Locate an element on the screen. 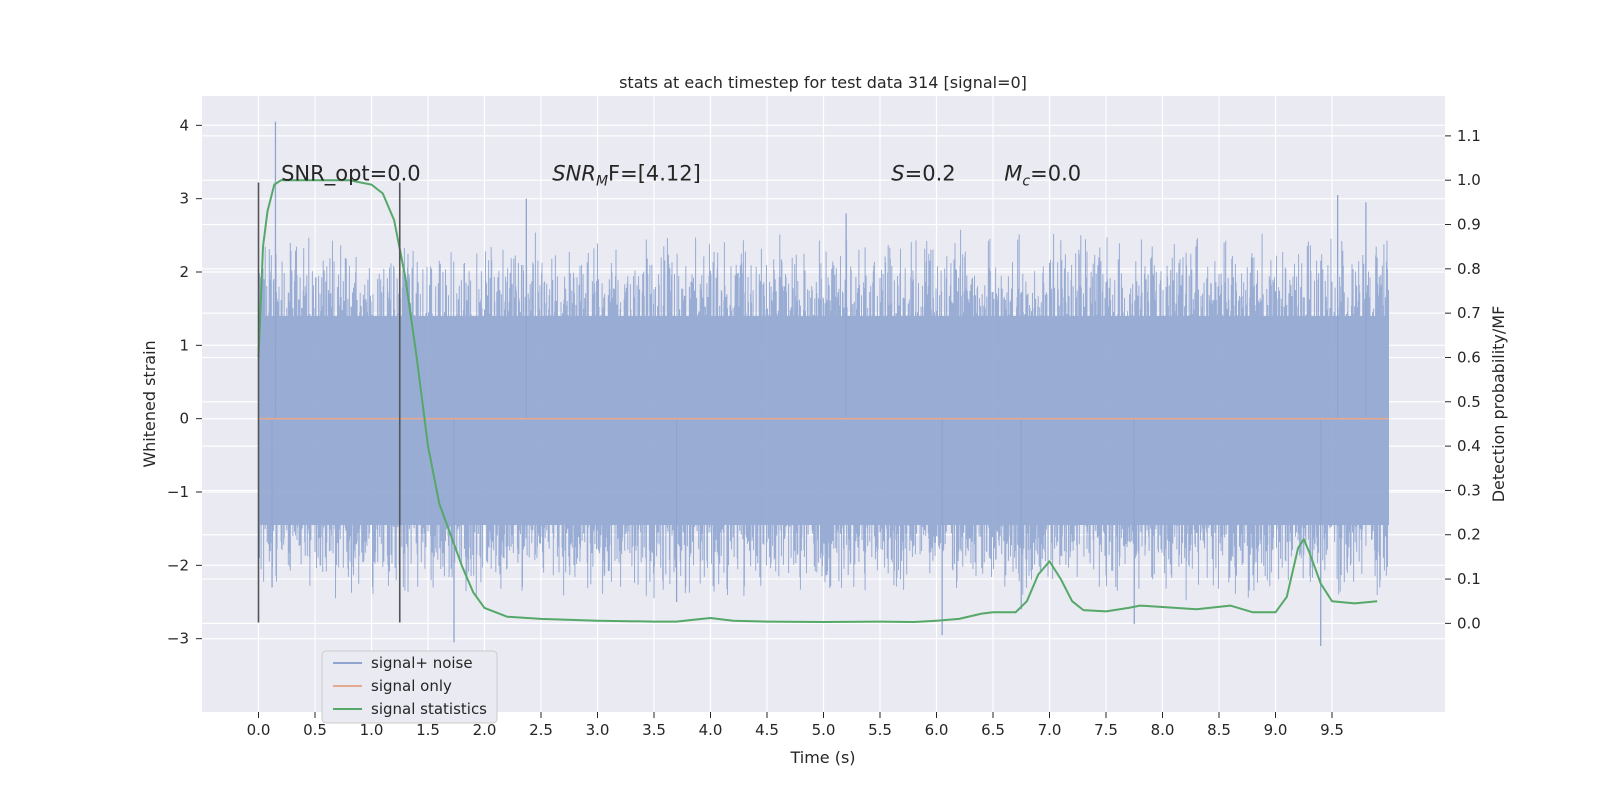 The height and width of the screenshot is (800, 1600). x-tick-label: 3.5 is located at coordinates (654, 730).